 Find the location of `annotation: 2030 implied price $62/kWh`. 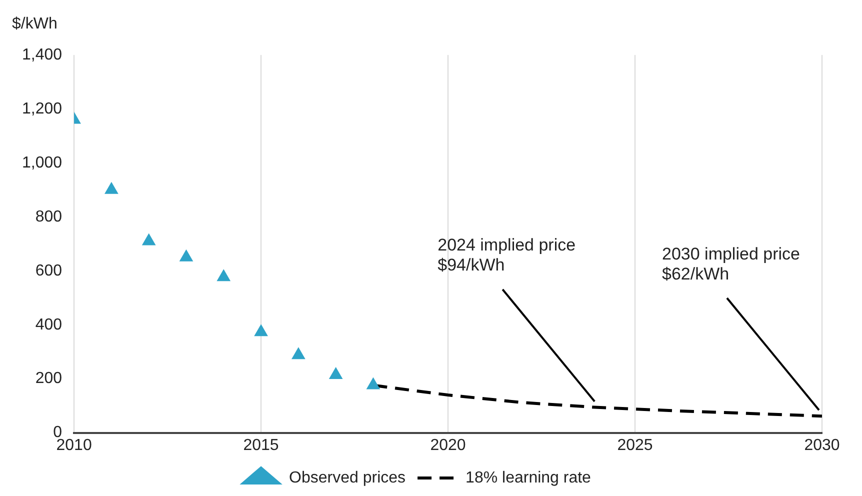

annotation: 2030 implied price $62/kWh is located at coordinates (731, 264).